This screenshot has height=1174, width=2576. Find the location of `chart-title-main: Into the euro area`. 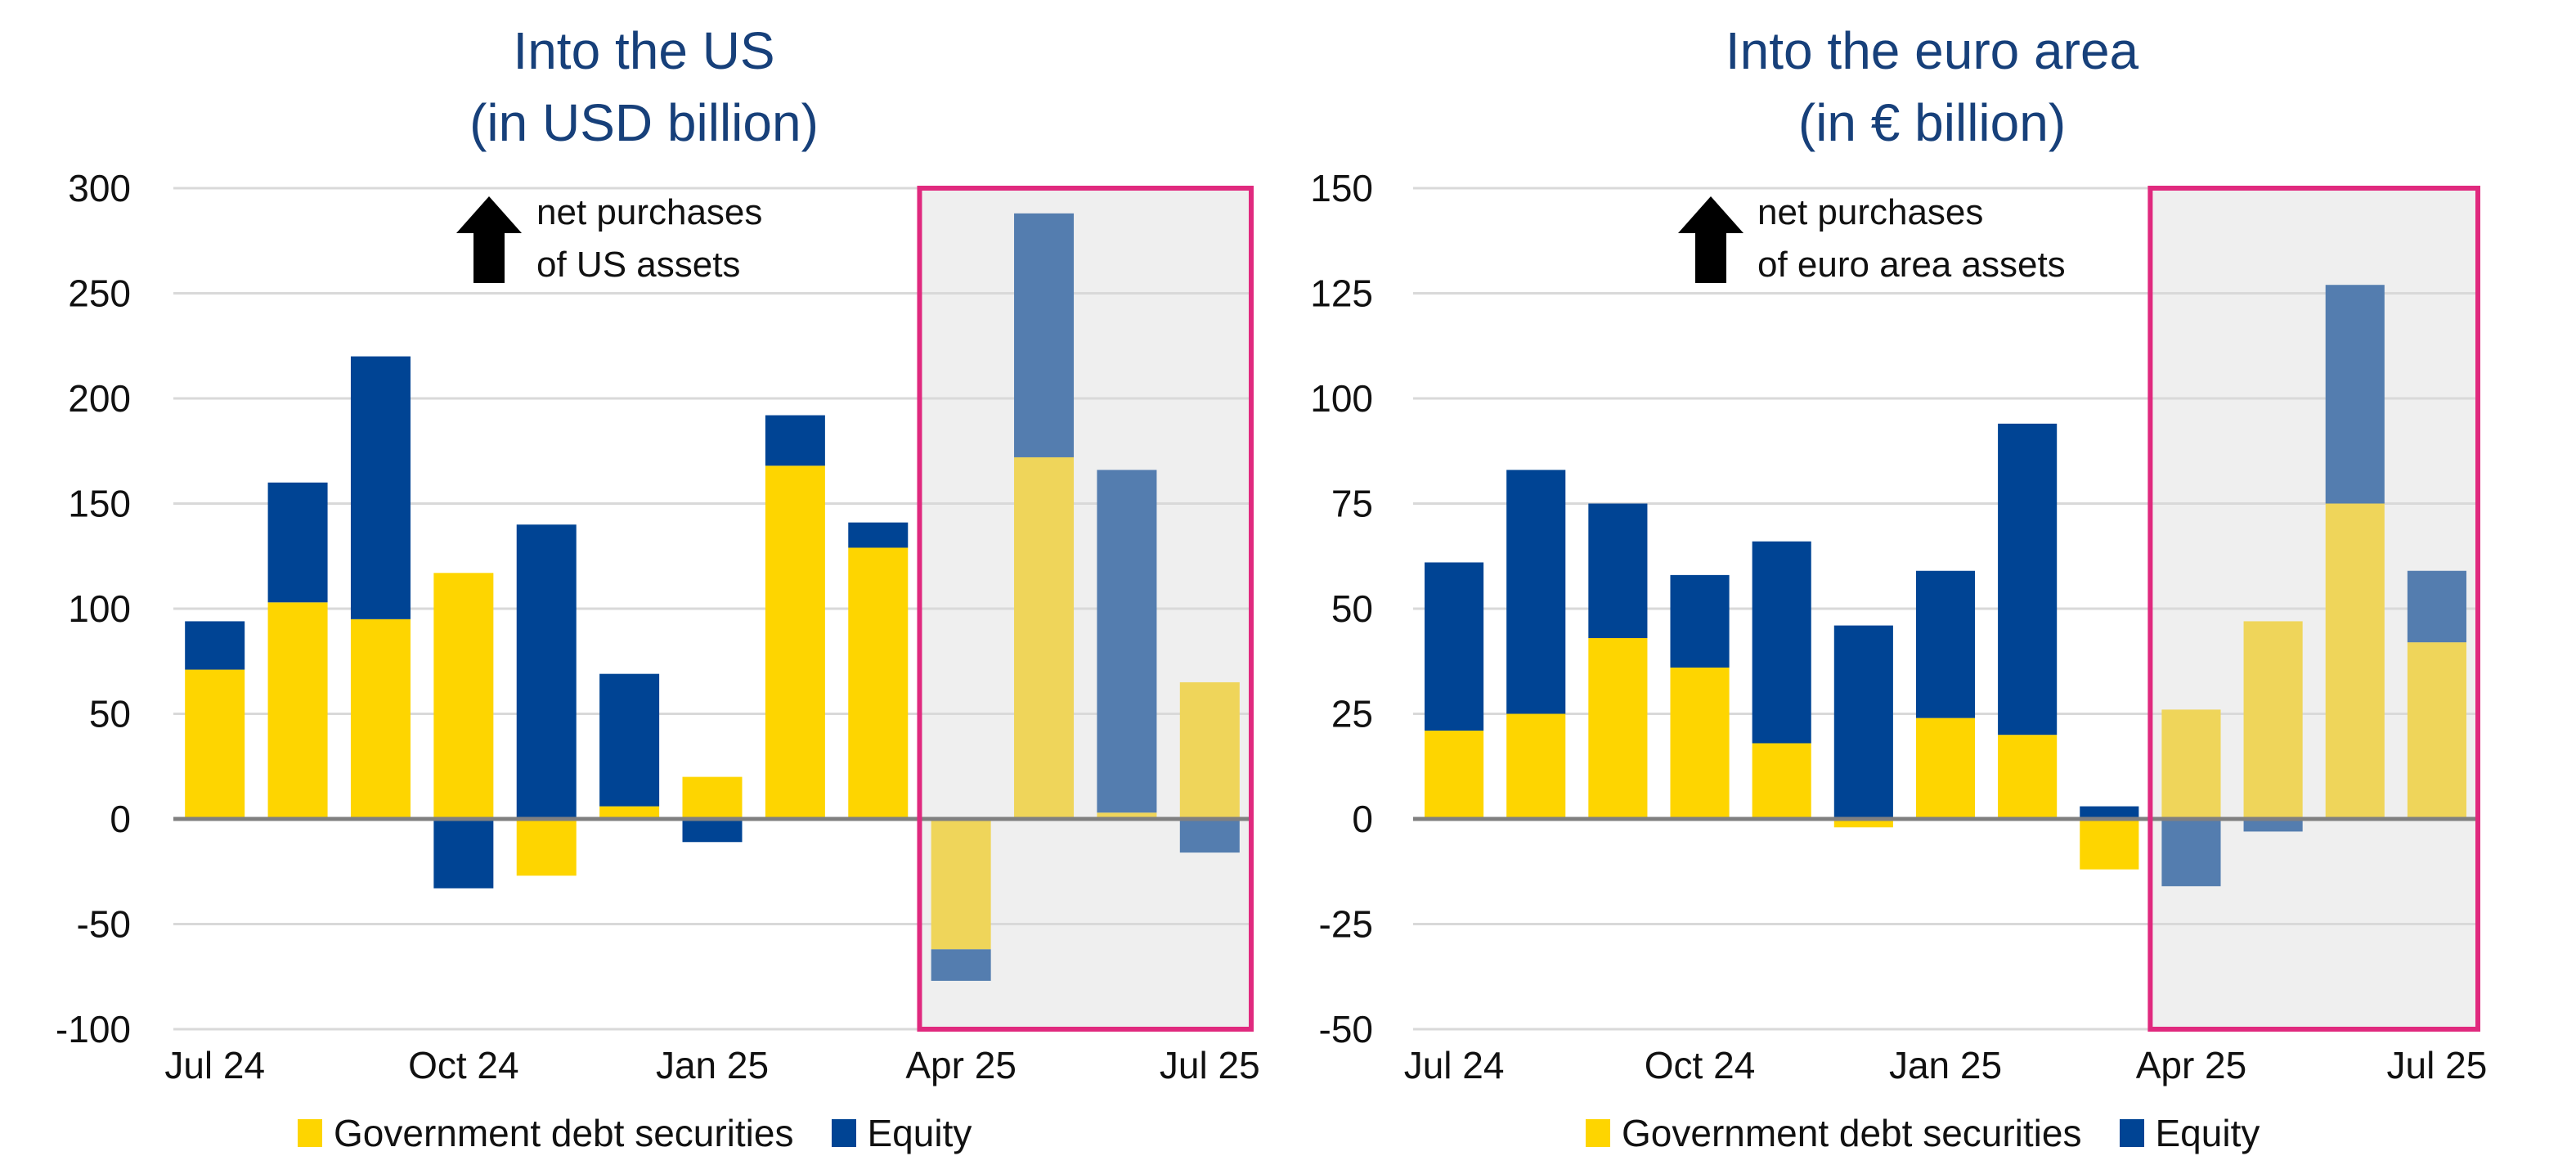

chart-title-main: Into the euro area is located at coordinates (1932, 50).